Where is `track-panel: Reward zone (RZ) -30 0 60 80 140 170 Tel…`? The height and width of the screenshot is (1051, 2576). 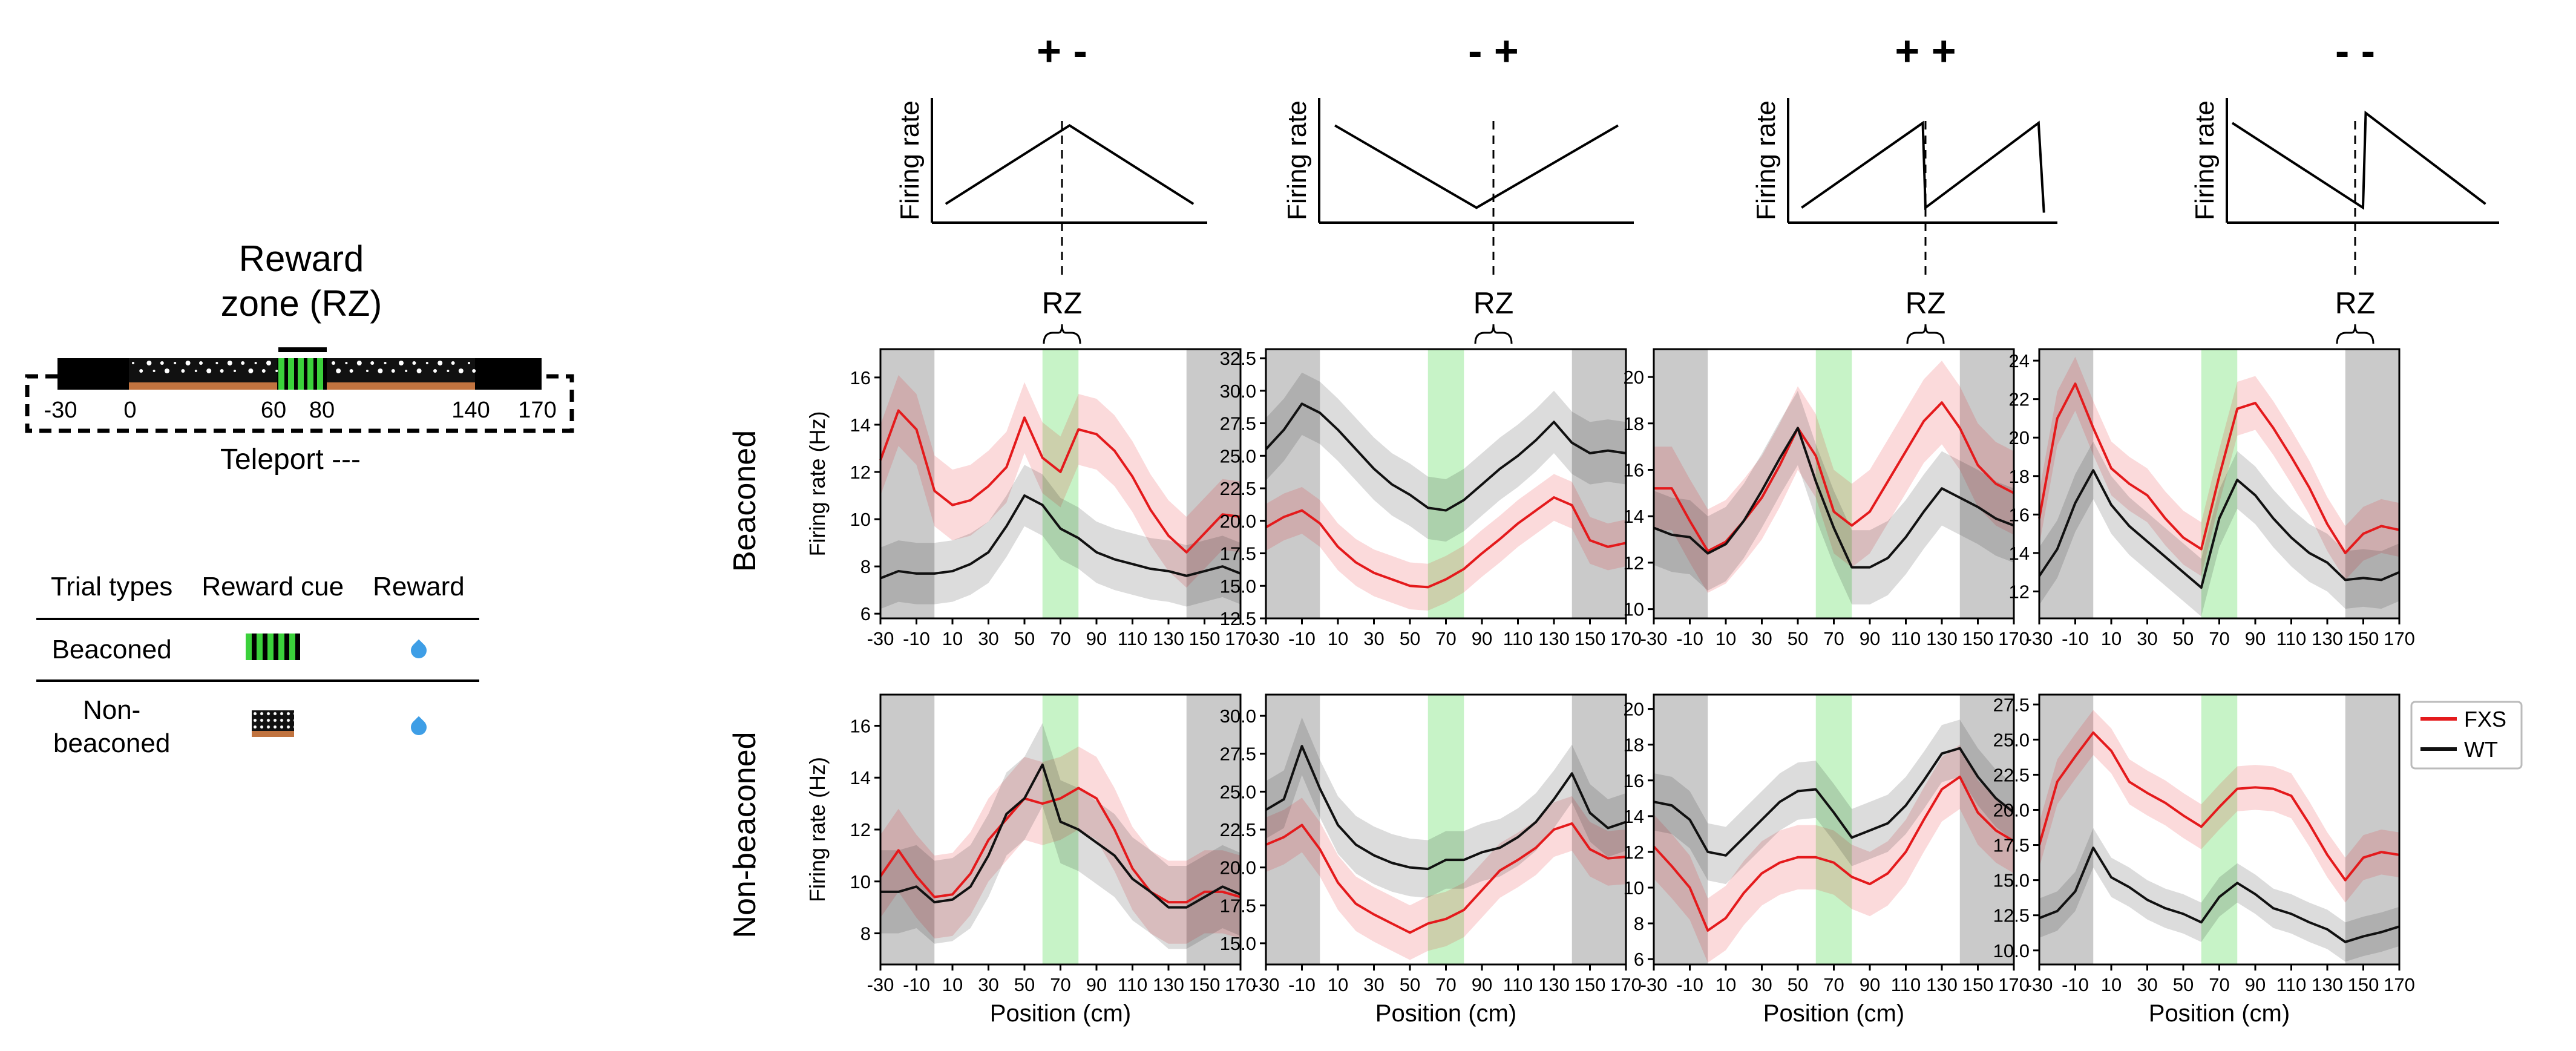 track-panel: Reward zone (RZ) -30 0 60 80 140 170 Tel… is located at coordinates (299, 357).